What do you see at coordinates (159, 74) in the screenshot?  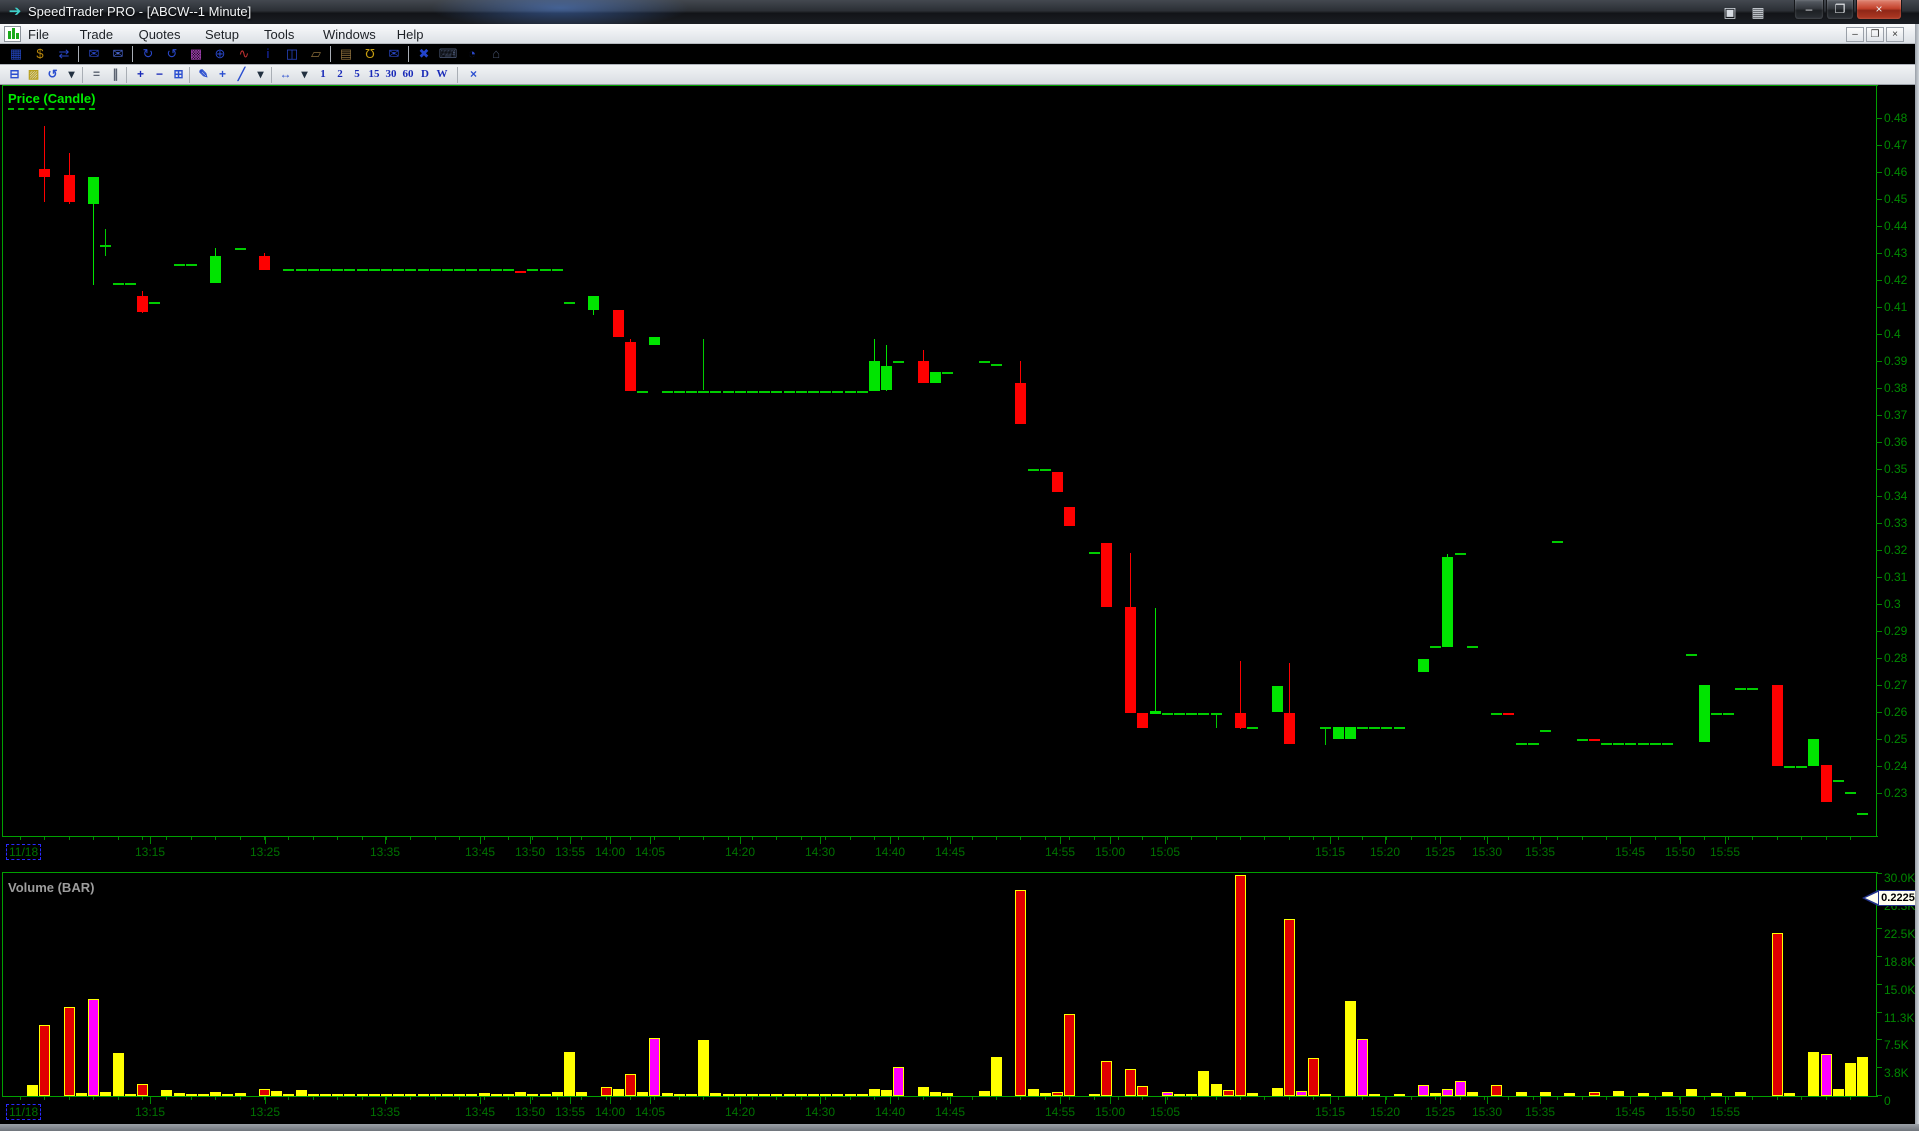 I see `zoom-out-icon: −` at bounding box center [159, 74].